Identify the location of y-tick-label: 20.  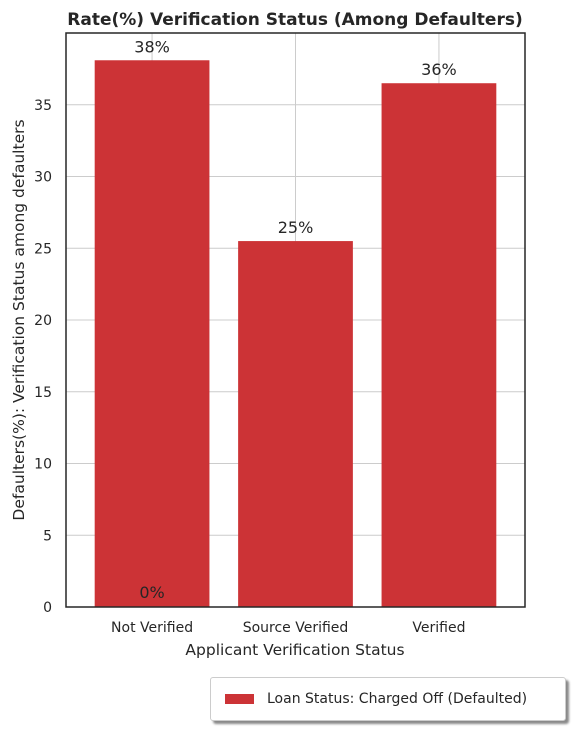
(43, 321).